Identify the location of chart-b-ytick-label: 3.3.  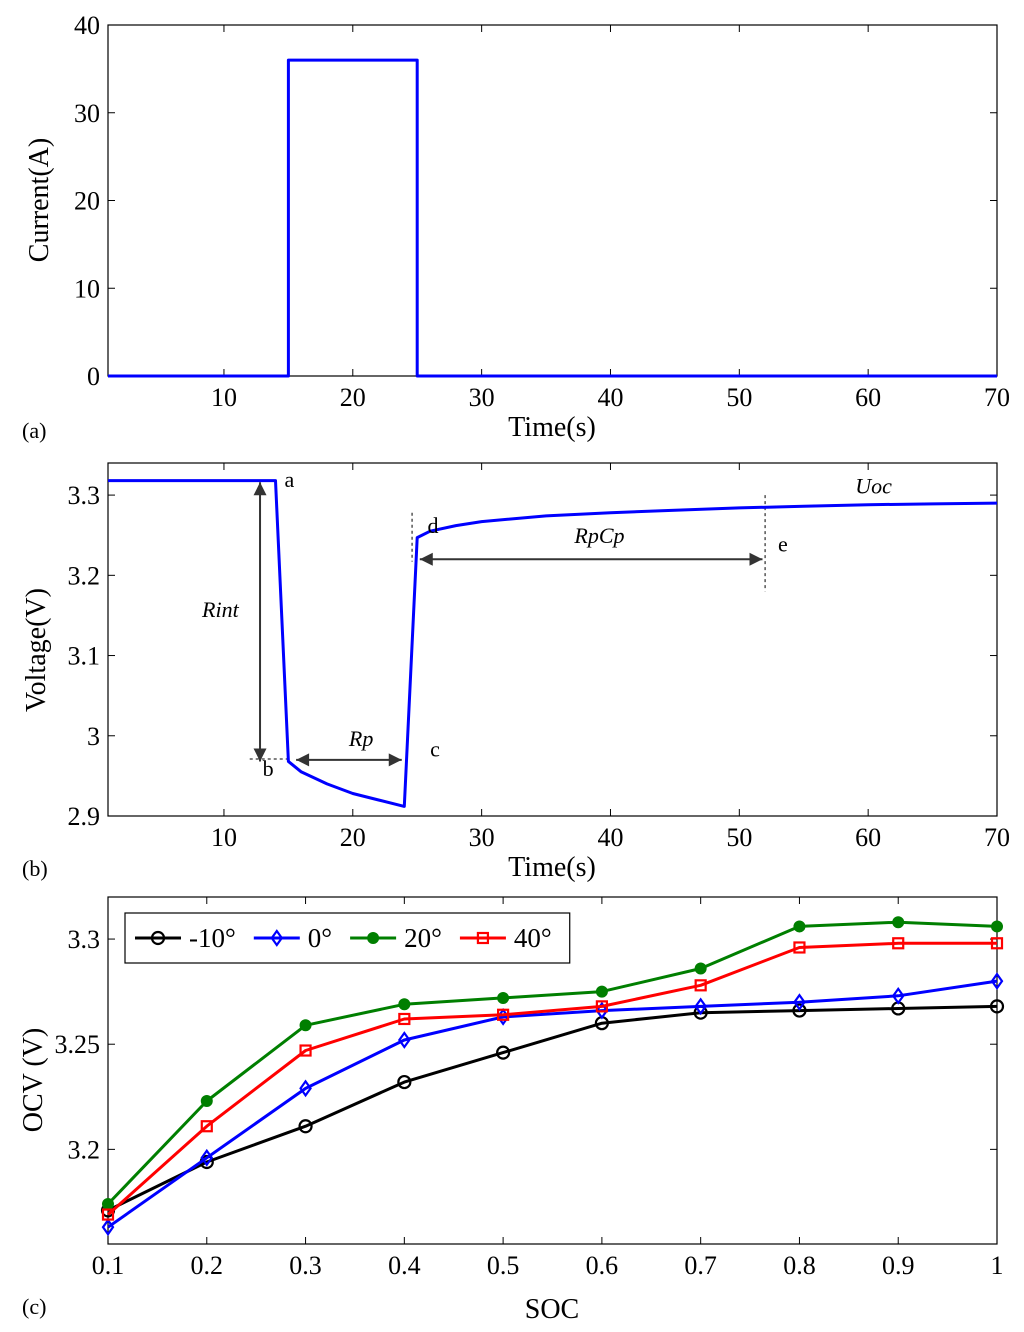
(84, 495).